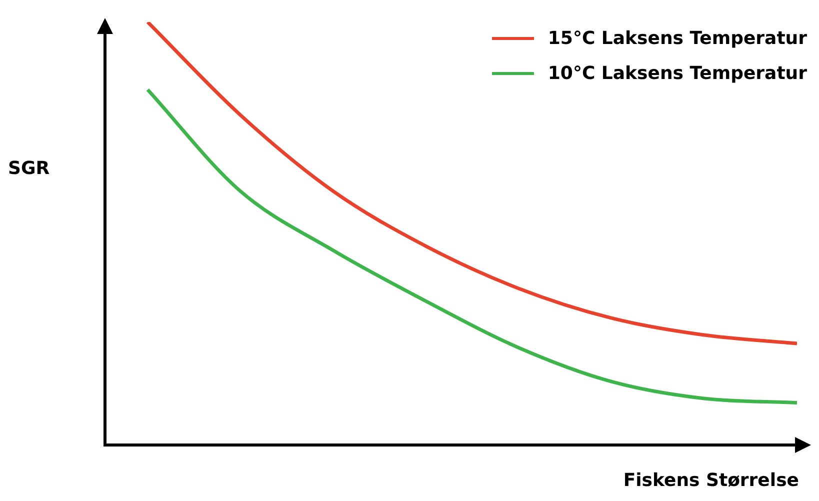 The width and height of the screenshot is (819, 501). Describe the element at coordinates (677, 73) in the screenshot. I see `legend-label: 10°C Laksens Temperatur` at that location.